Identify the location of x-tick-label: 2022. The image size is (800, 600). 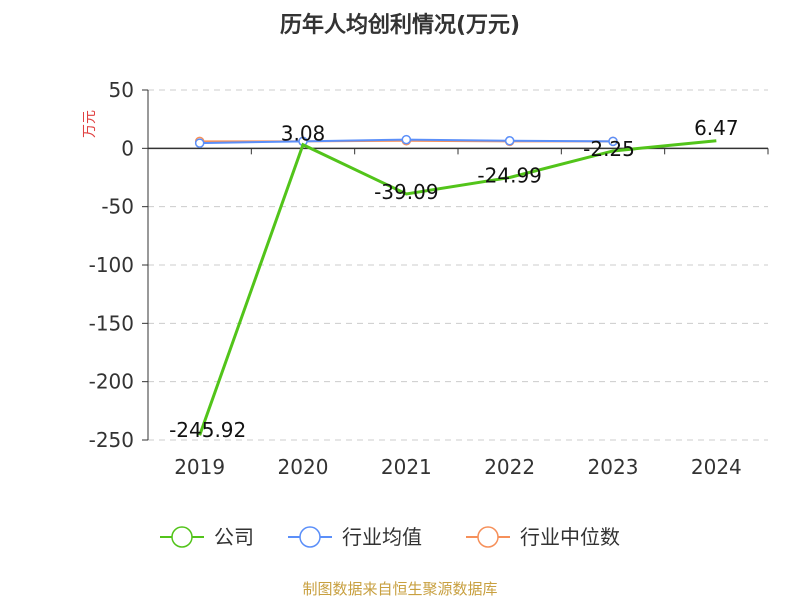
(509, 467).